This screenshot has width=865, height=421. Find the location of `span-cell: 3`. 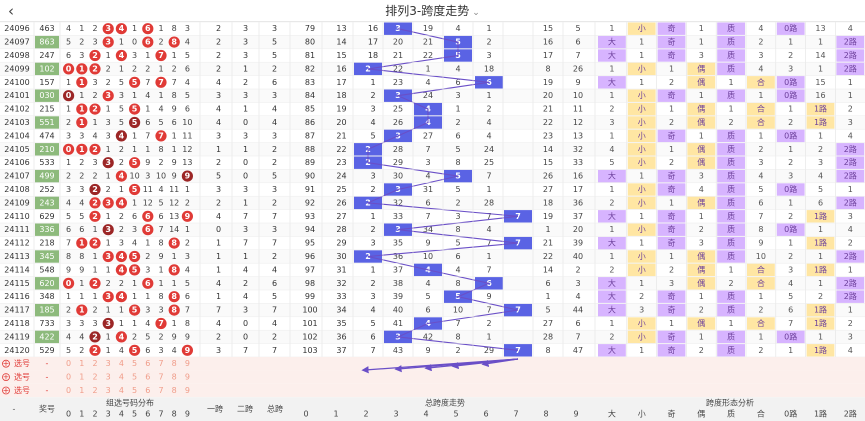

span-cell: 3 is located at coordinates (218, 95).